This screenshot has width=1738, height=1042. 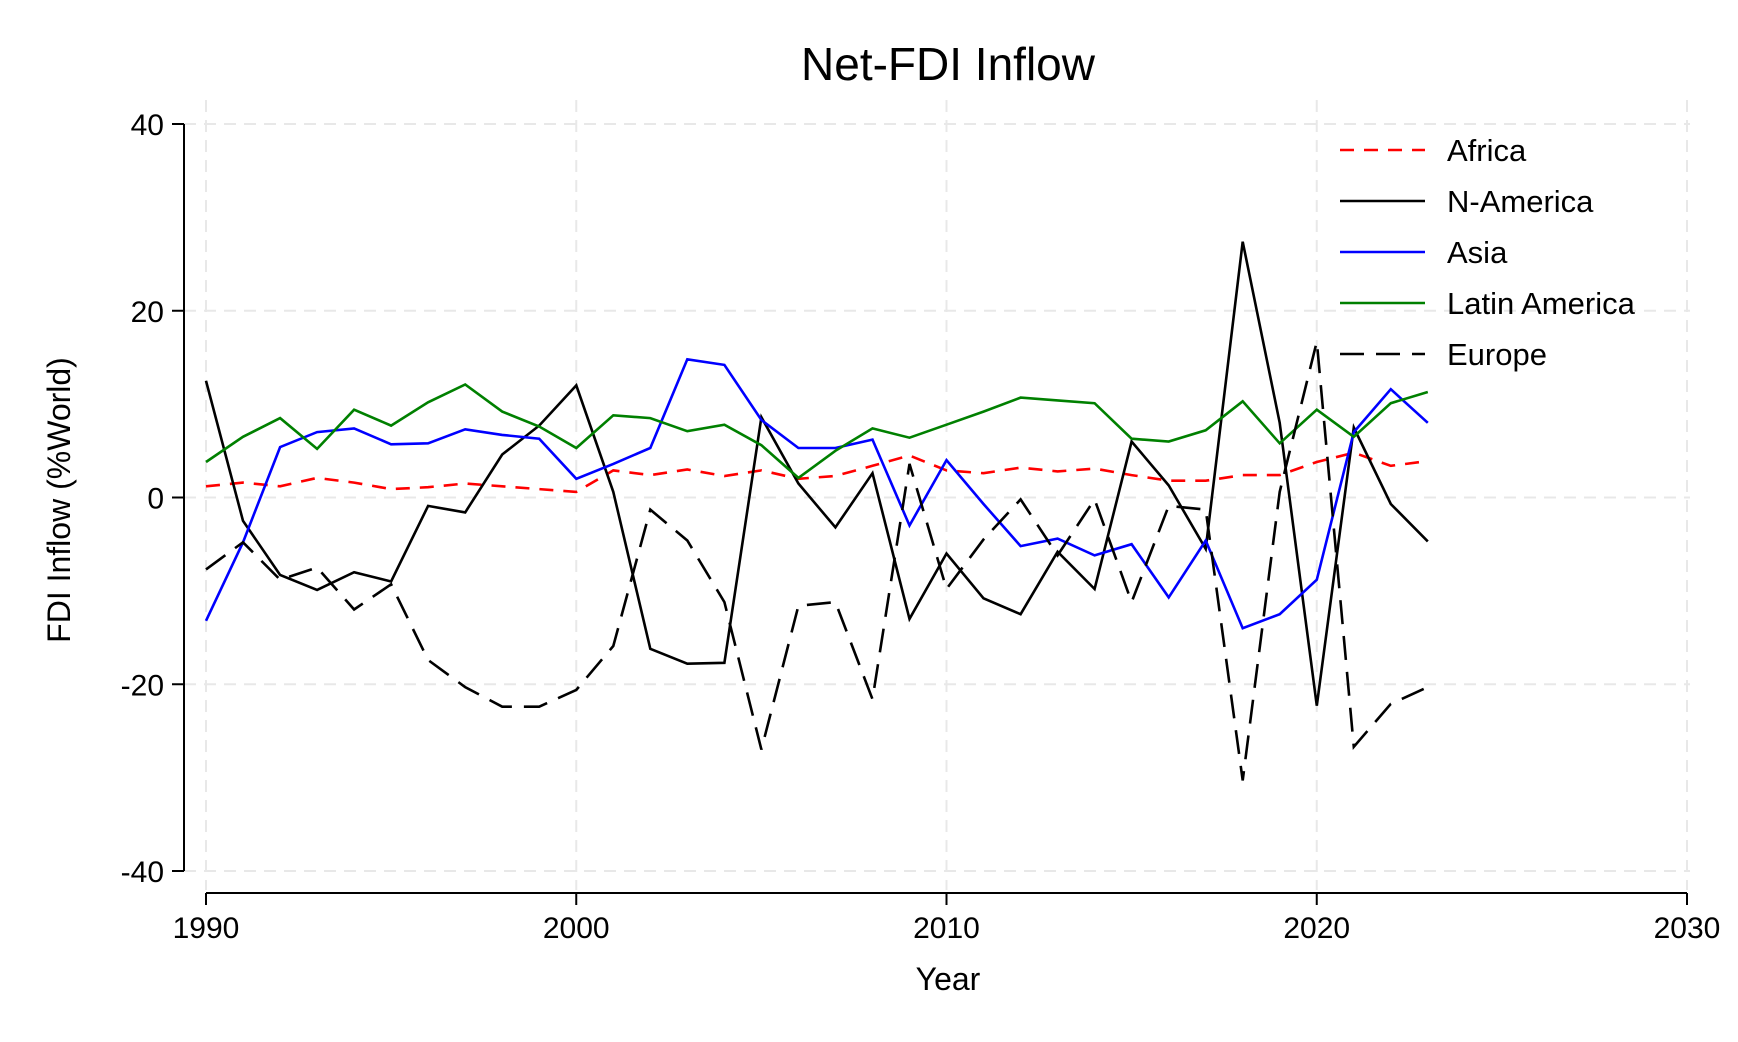 I want to click on series-line-latin-america, so click(x=817, y=431).